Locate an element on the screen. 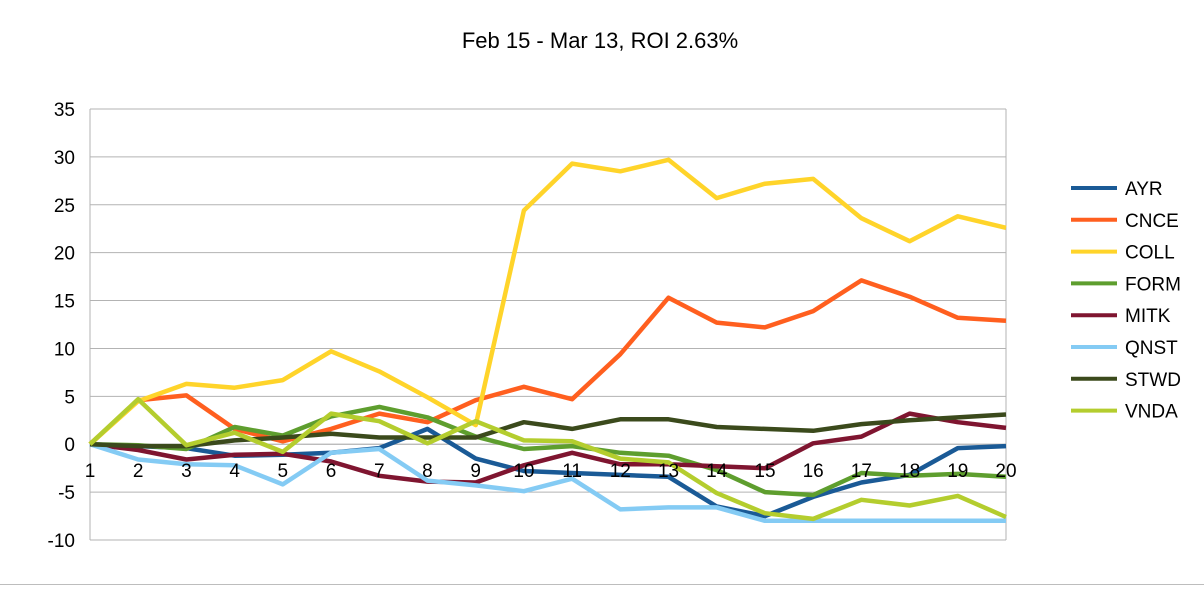 The width and height of the screenshot is (1204, 589). legend-label-vnda: VNDA is located at coordinates (1151, 412).